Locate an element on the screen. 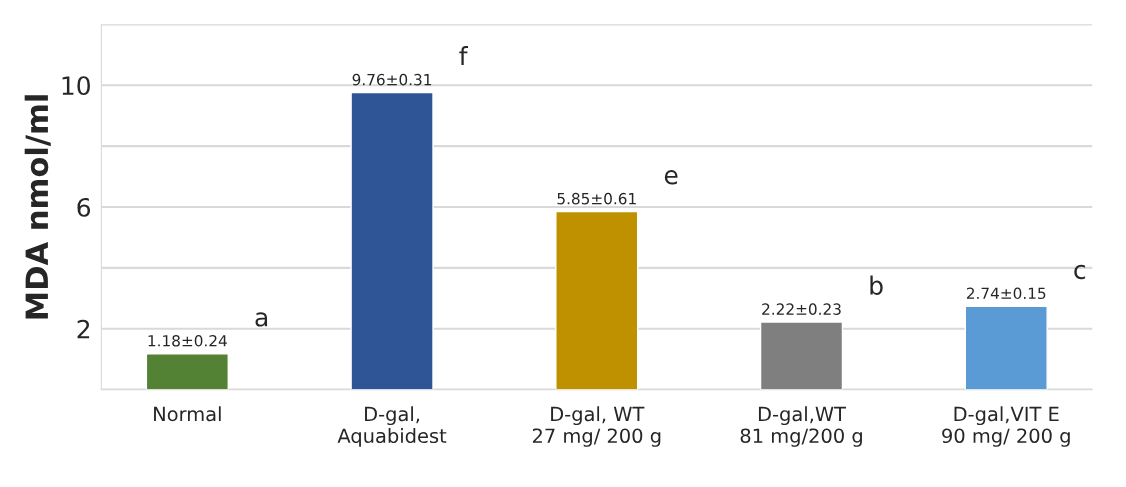 Image resolution: width=1126 pixels, height=487 pixels. annotation: e is located at coordinates (671, 177).